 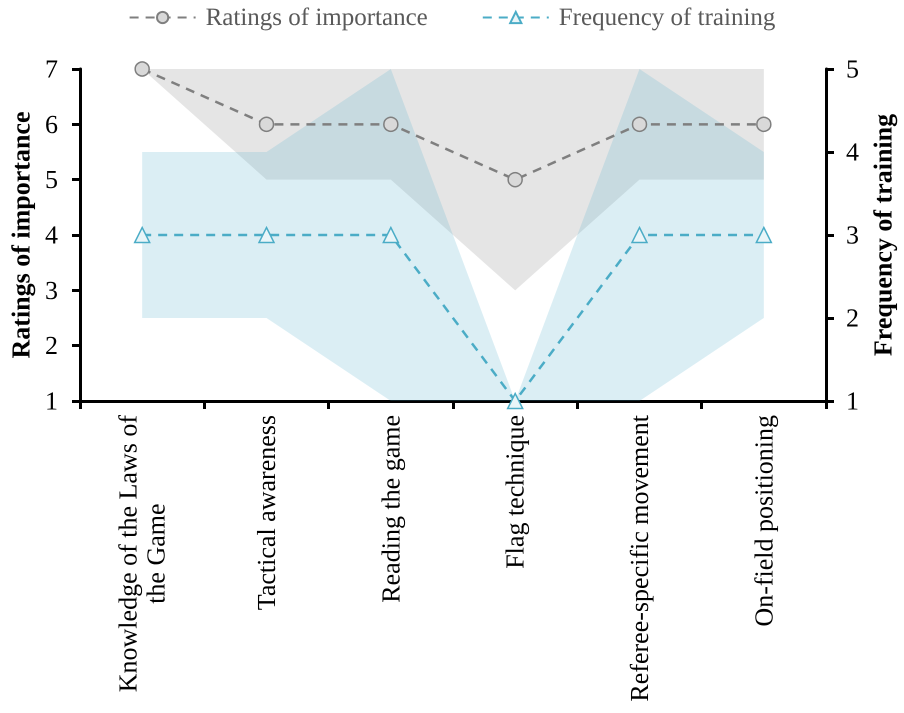 I want to click on legend-label: Frequency of training, so click(x=667, y=17).